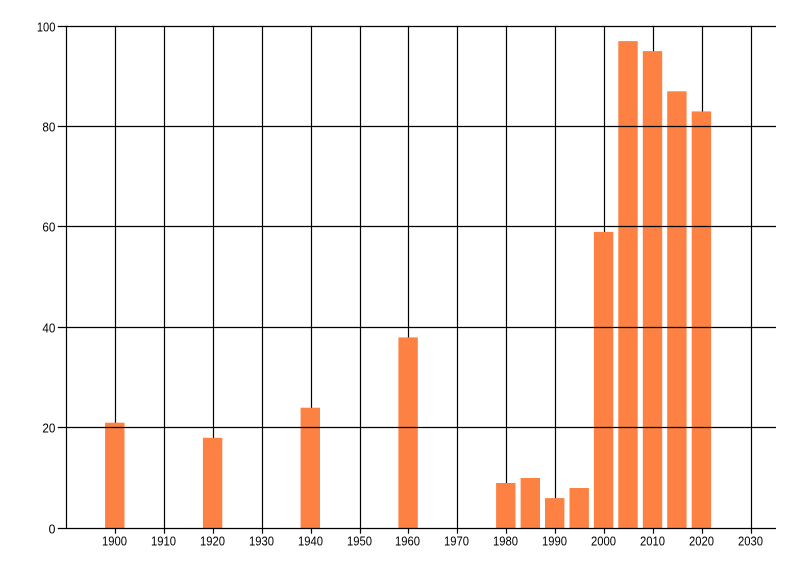 The width and height of the screenshot is (800, 576). I want to click on svg-text: 1930, so click(261, 540).